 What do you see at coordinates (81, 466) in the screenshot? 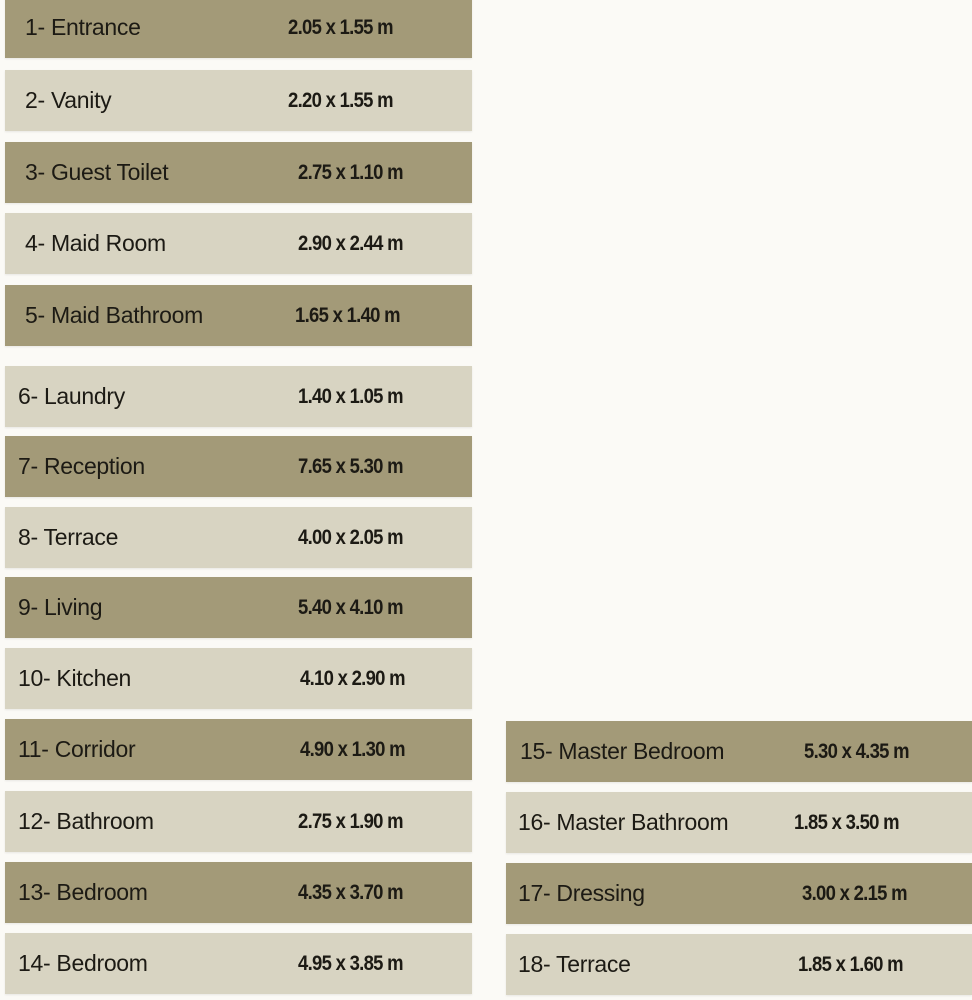
I see `room-name: 7- Reception` at bounding box center [81, 466].